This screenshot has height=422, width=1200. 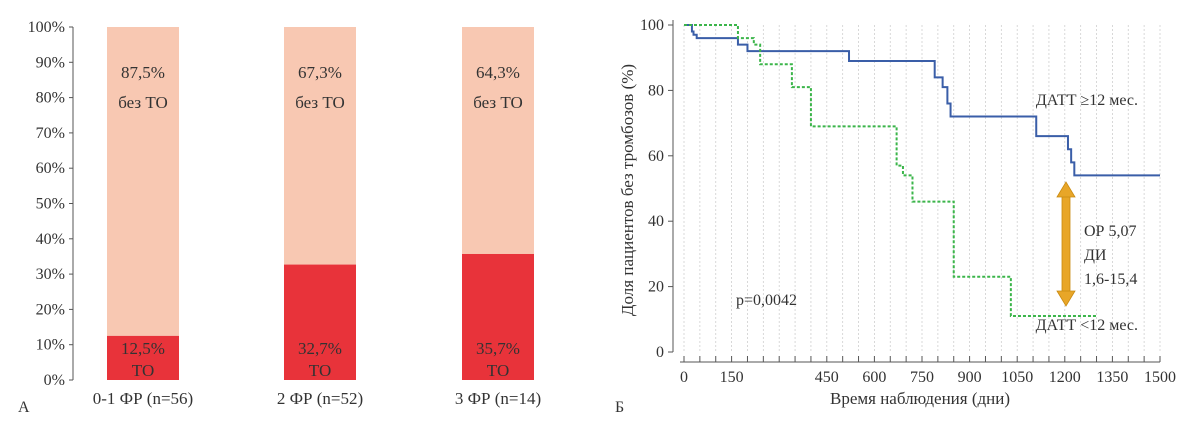 I want to click on panel-a-y-tick-label: 100%, so click(x=46, y=27).